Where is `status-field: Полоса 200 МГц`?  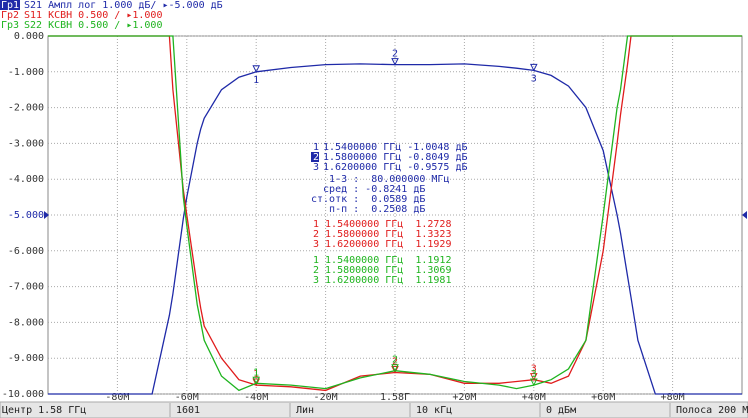 status-field: Полоса 200 МГц is located at coordinates (712, 410).